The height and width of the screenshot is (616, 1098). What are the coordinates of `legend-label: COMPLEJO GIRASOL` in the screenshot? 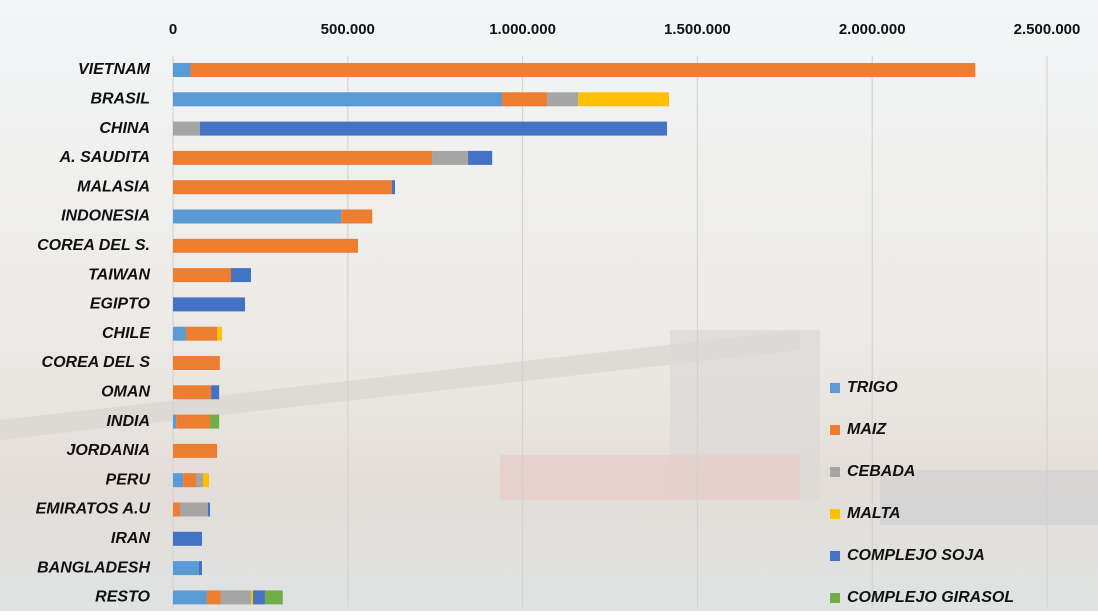 It's located at (930, 597).